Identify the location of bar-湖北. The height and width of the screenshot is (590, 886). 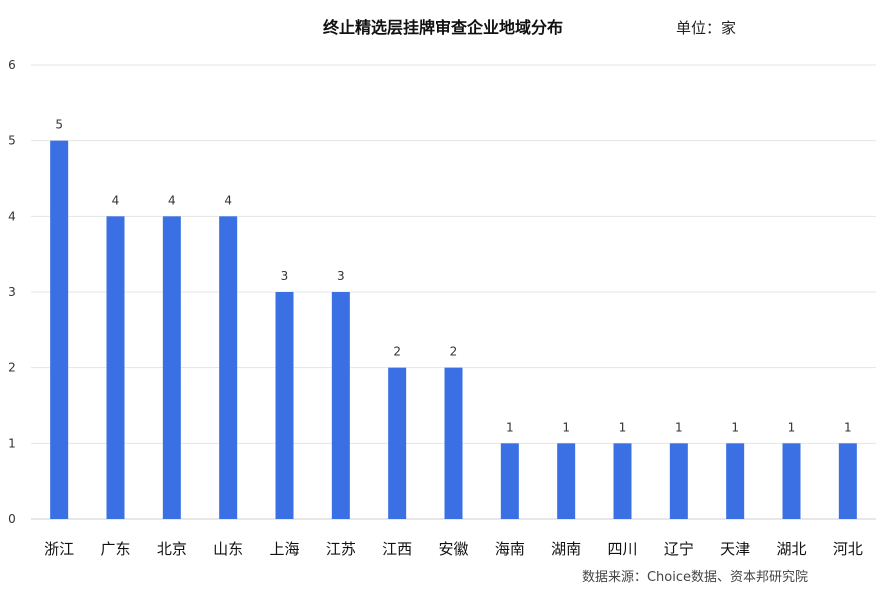
(791, 481).